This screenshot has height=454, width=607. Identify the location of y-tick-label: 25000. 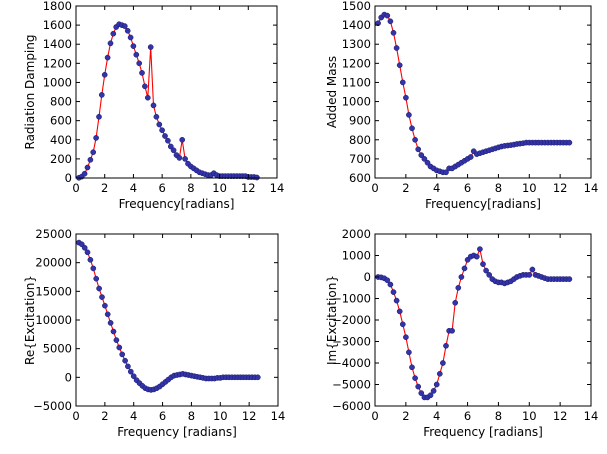
(53, 234).